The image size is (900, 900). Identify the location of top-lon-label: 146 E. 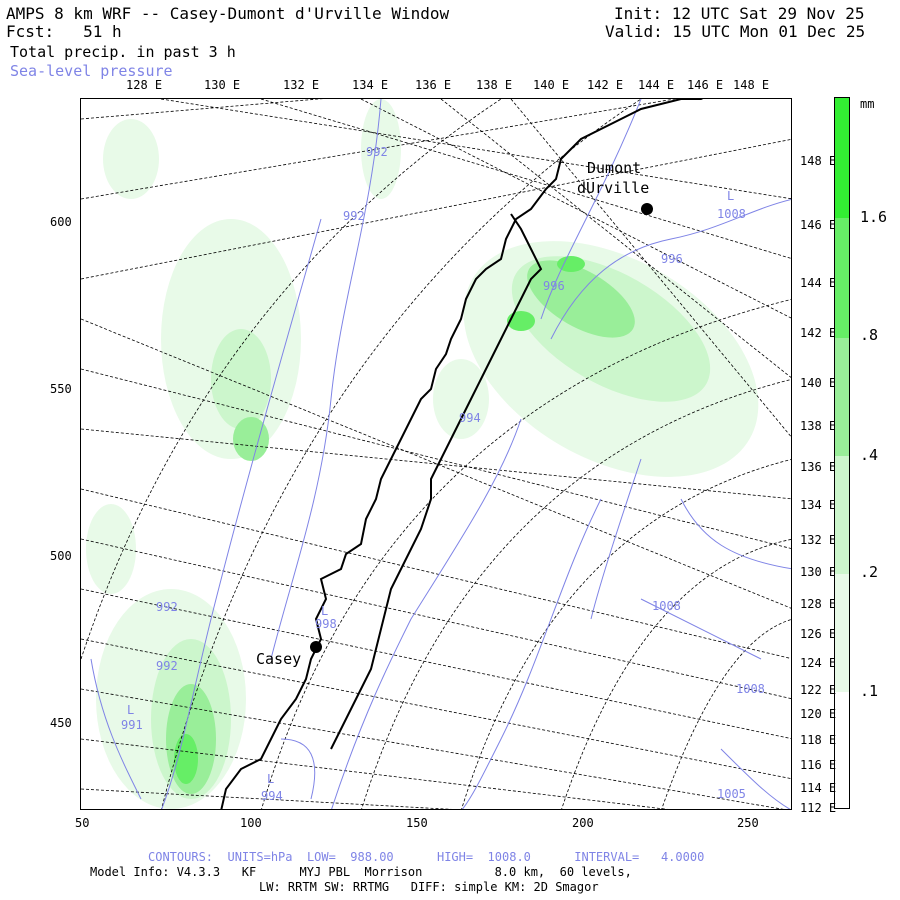
(705, 85).